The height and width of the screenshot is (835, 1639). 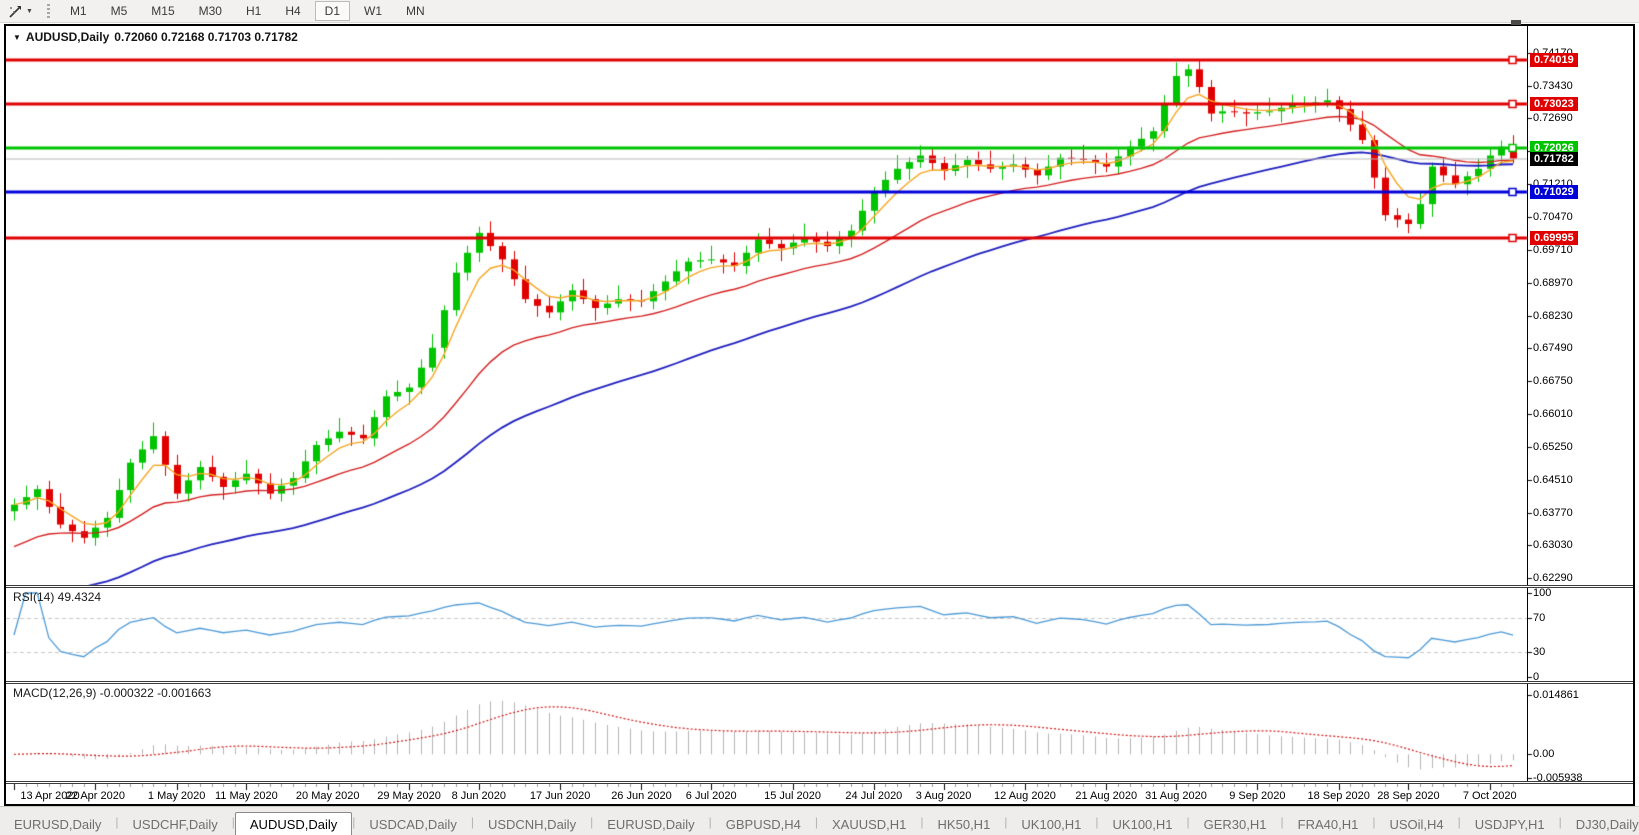 What do you see at coordinates (112, 693) in the screenshot?
I see `macd-indicator-label: MACD(12,26,9) -0.000322 -0.001663` at bounding box center [112, 693].